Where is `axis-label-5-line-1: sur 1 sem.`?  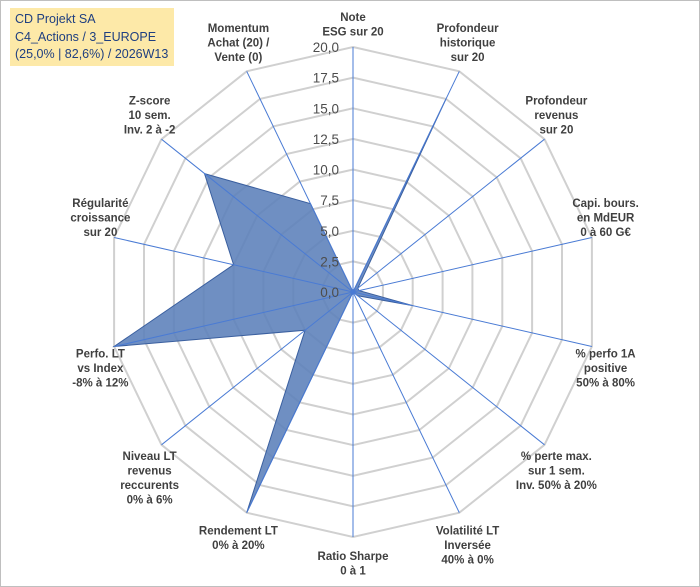
axis-label-5-line-1: sur 1 sem. is located at coordinates (556, 472).